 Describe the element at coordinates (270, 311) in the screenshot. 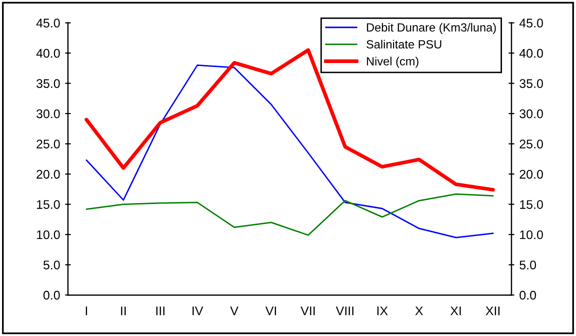

I see `x-tick-label: VI` at that location.